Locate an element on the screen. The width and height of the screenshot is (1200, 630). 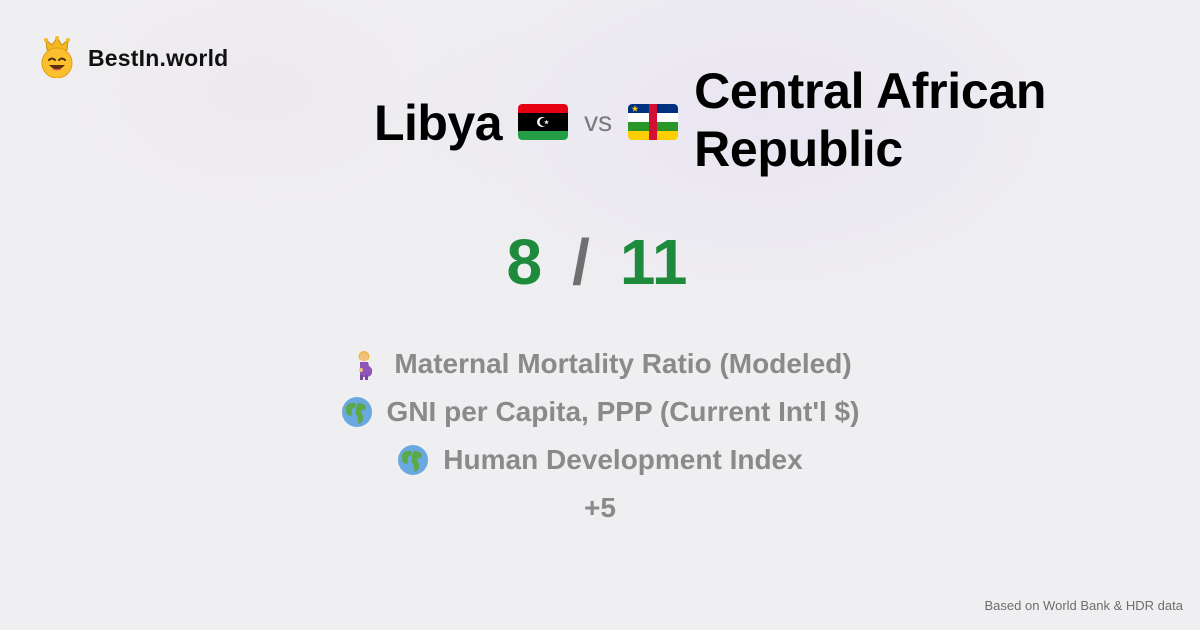
brand-name: BestIn.world is located at coordinates (158, 57).